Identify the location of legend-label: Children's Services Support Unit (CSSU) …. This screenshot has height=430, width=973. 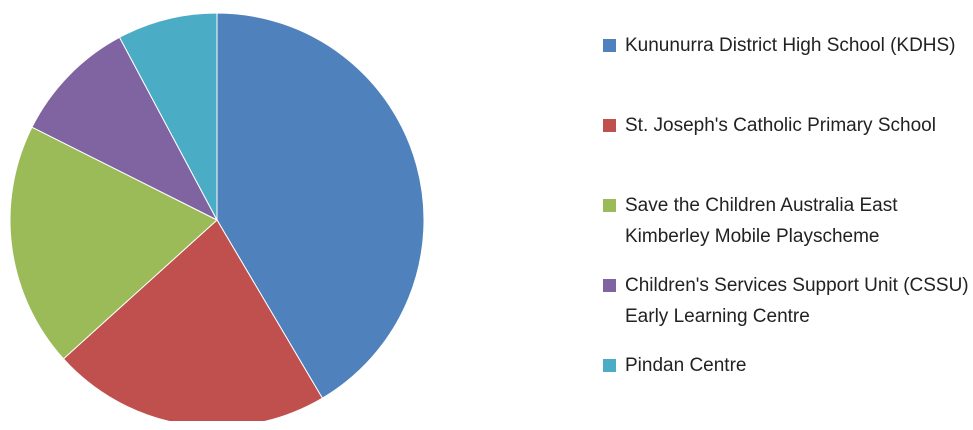
(797, 301).